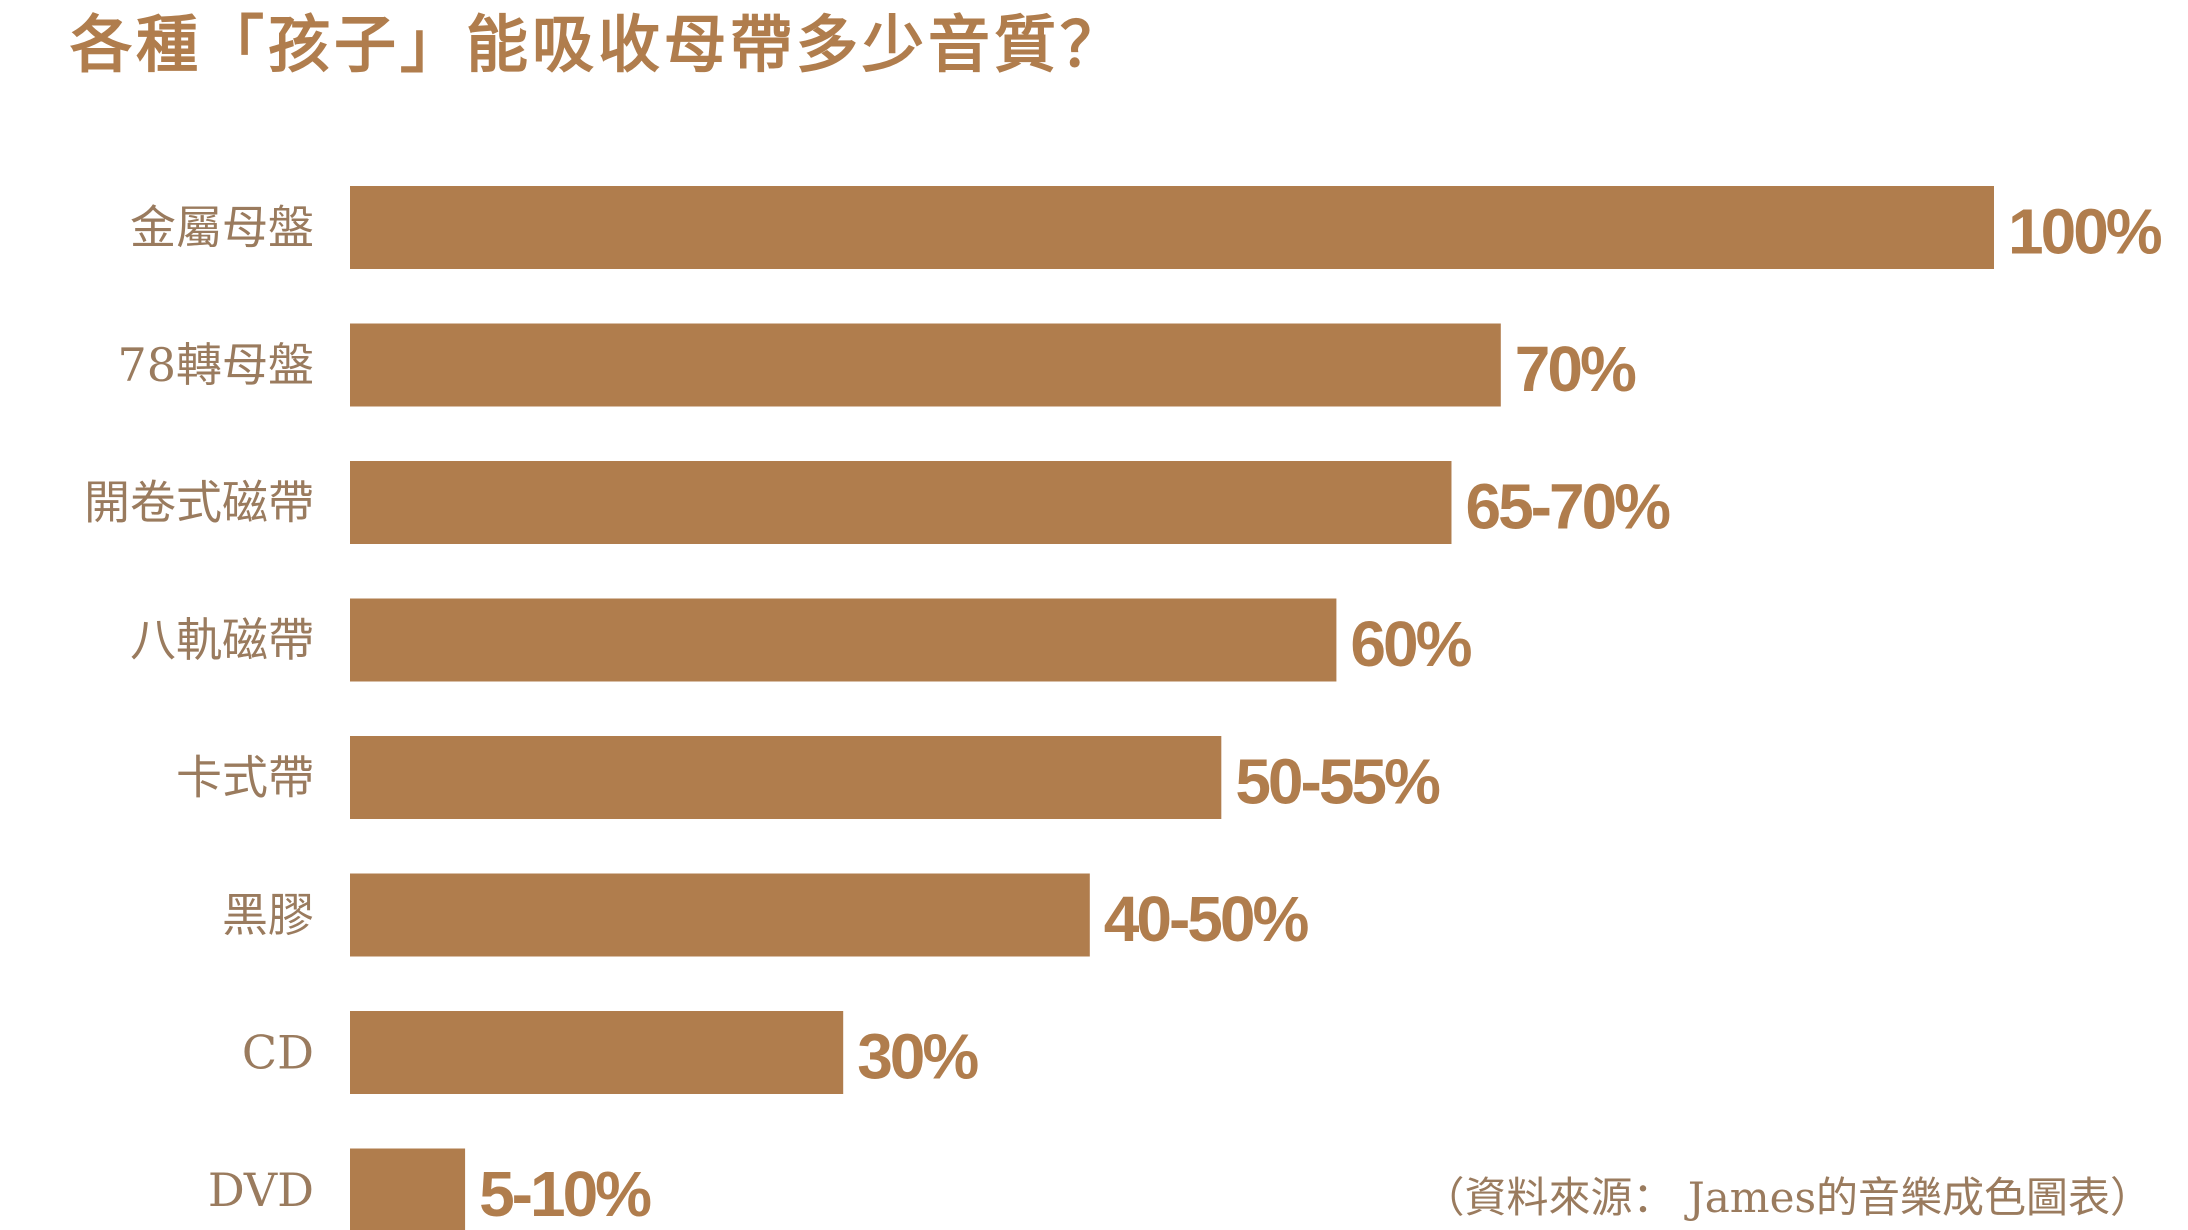 The width and height of the screenshot is (2188, 1230). Describe the element at coordinates (222, 640) in the screenshot. I see `category-label: 八軌磁帶` at that location.